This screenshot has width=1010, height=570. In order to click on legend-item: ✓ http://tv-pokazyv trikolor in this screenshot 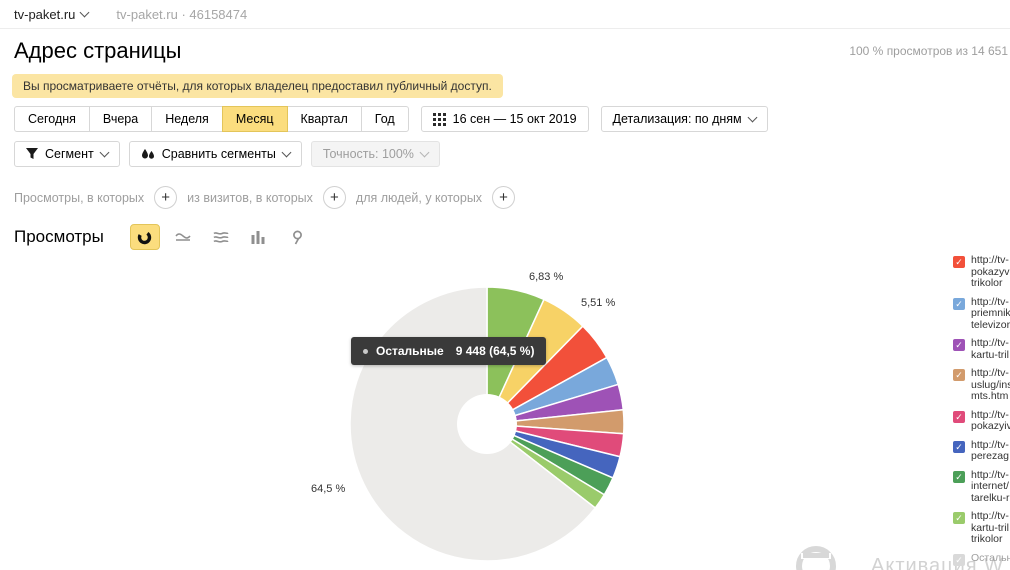, I will do `click(981, 272)`.